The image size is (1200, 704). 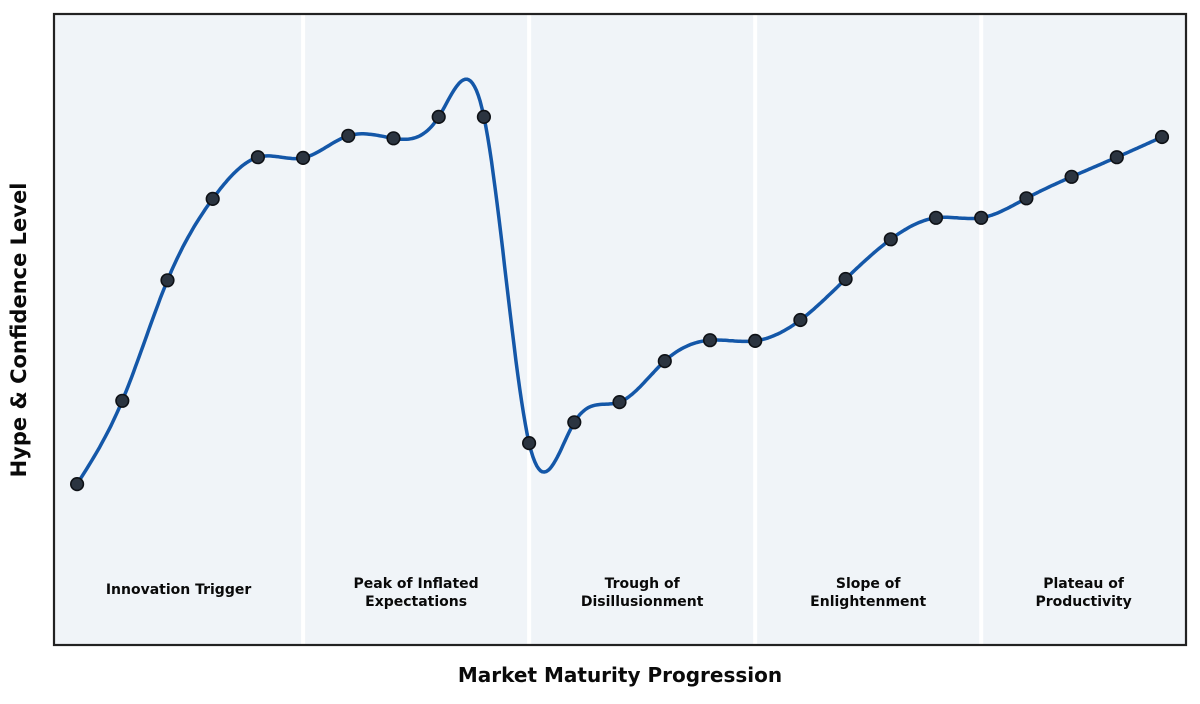 What do you see at coordinates (416, 593) in the screenshot?
I see `phase-label: Peak of Inflated Expectations` at bounding box center [416, 593].